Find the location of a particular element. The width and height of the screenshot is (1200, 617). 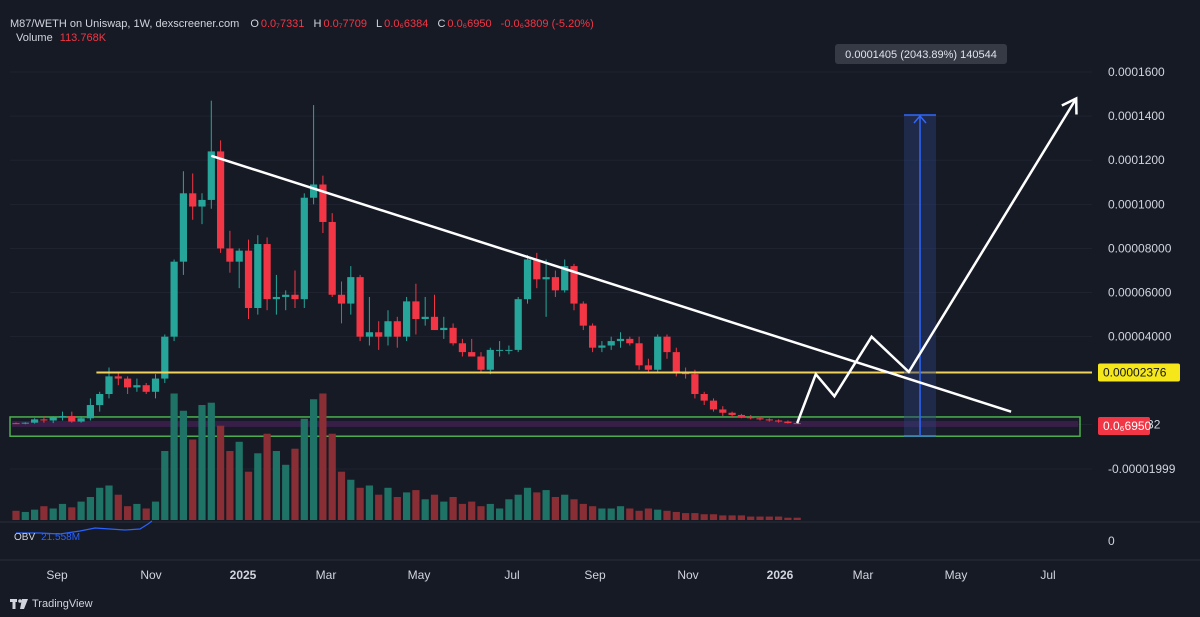

price-tick-label: 0.0001200 is located at coordinates (1136, 160).